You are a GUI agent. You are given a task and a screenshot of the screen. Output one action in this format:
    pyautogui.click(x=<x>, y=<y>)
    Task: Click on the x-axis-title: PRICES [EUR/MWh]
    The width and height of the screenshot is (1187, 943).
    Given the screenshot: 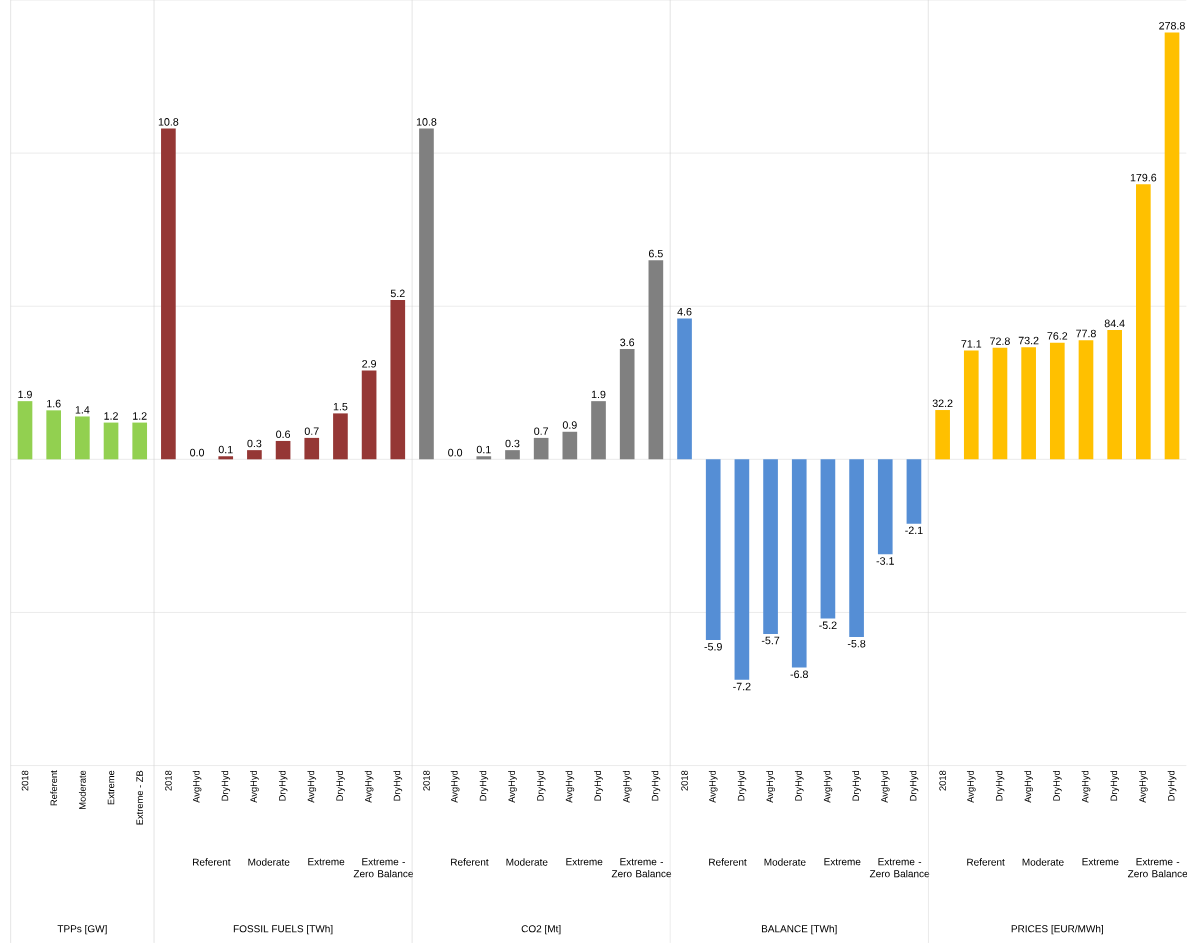 What is the action you would take?
    pyautogui.click(x=1057, y=930)
    